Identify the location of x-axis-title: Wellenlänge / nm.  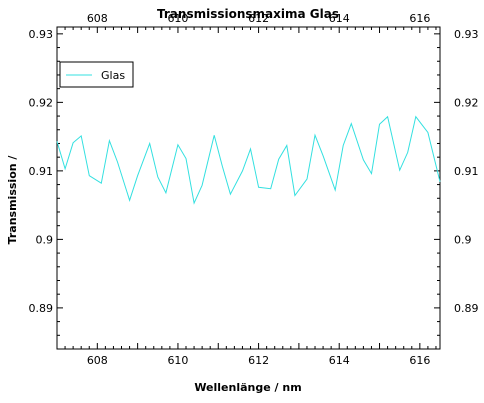
(247, 387).